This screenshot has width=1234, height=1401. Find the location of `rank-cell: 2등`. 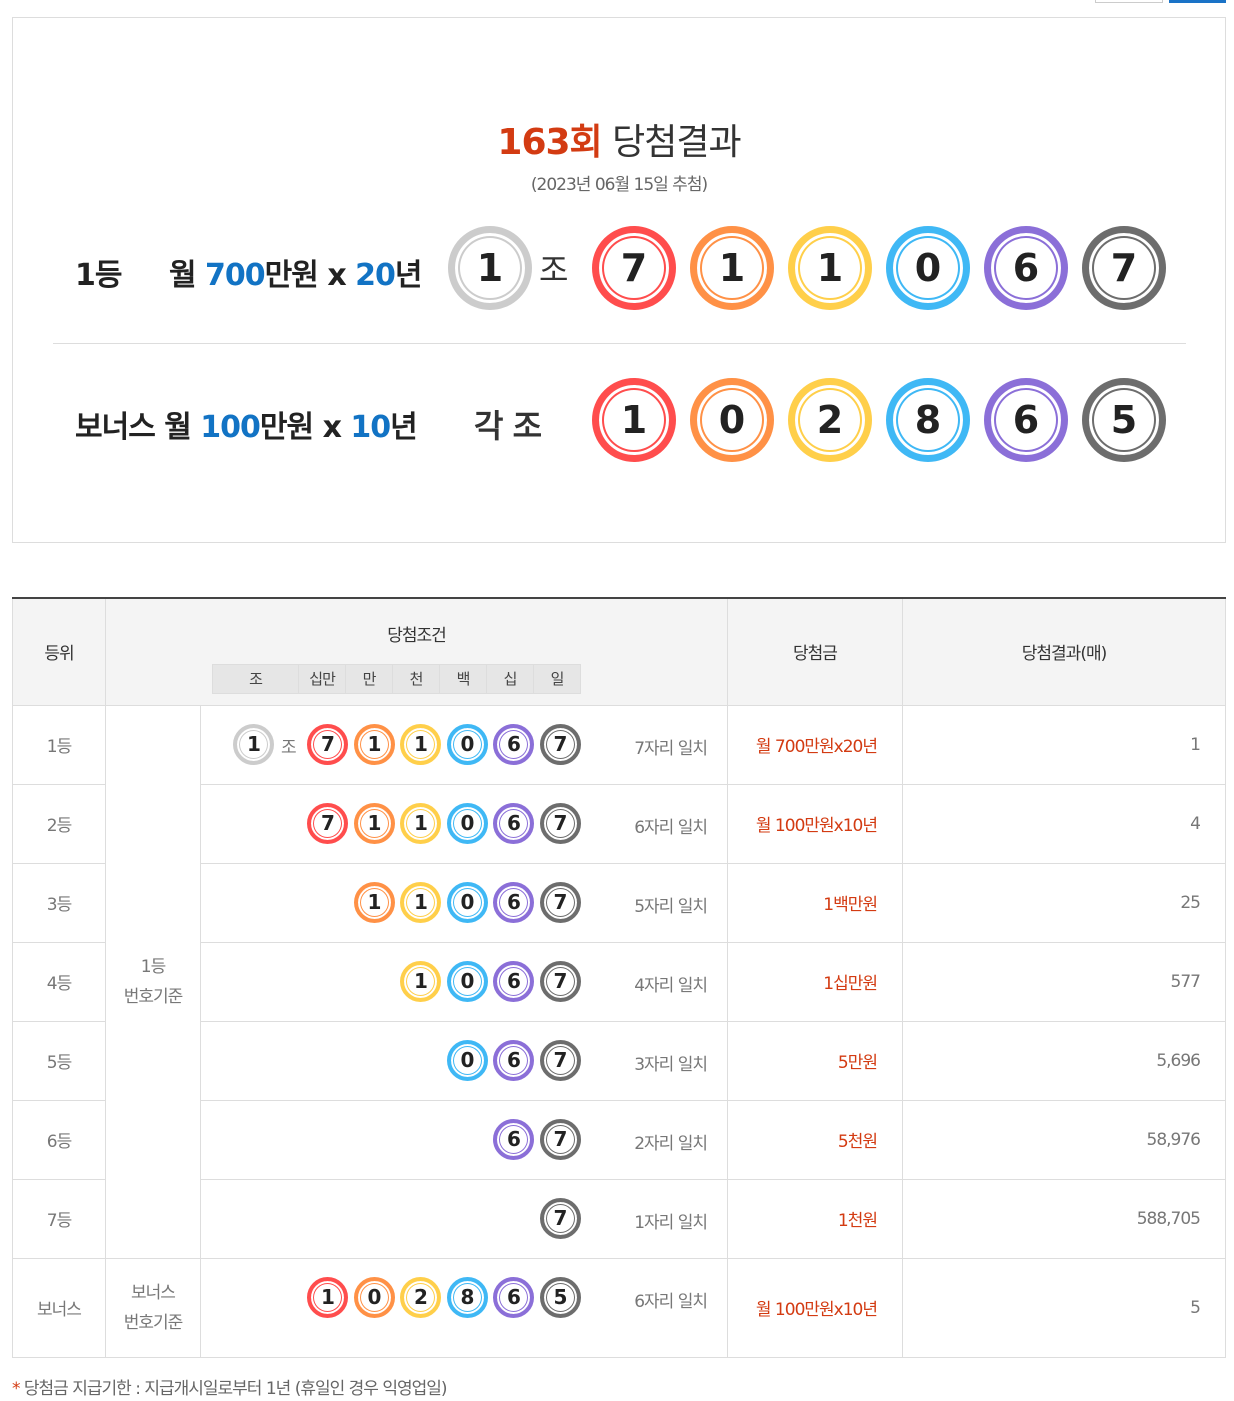

rank-cell: 2등 is located at coordinates (59, 823).